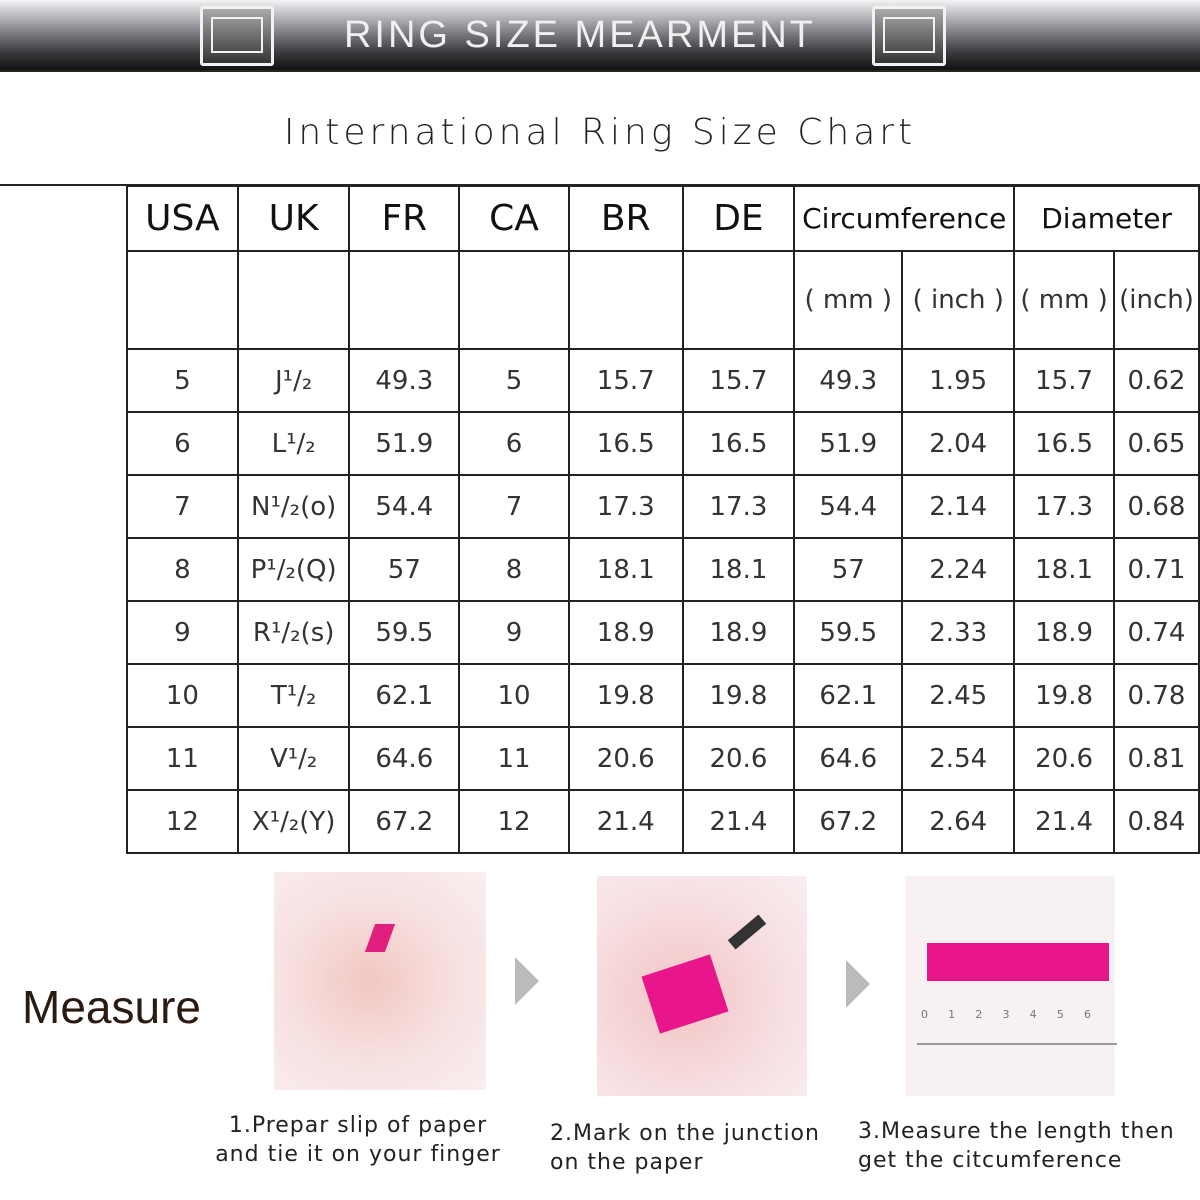  I want to click on table-cell: 0.68, so click(1156, 506).